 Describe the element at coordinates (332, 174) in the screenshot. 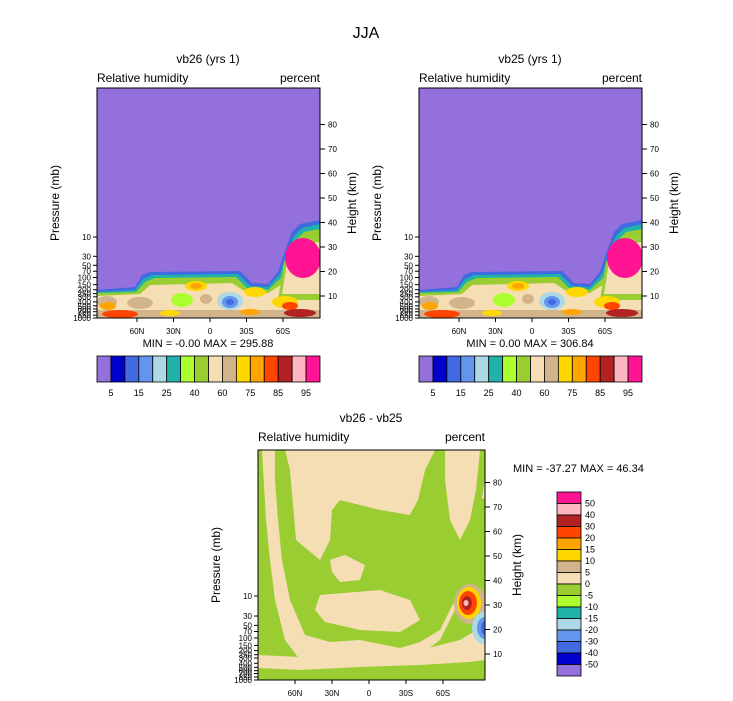

I see `height-tick-label: 60` at that location.